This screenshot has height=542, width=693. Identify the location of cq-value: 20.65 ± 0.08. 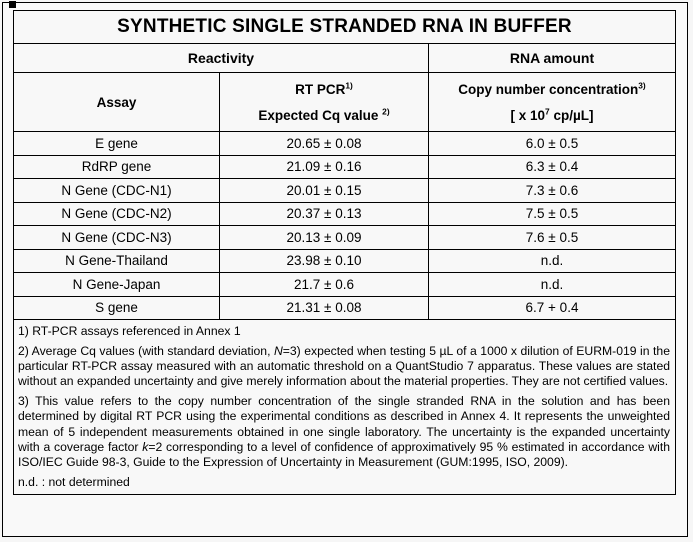
(324, 143).